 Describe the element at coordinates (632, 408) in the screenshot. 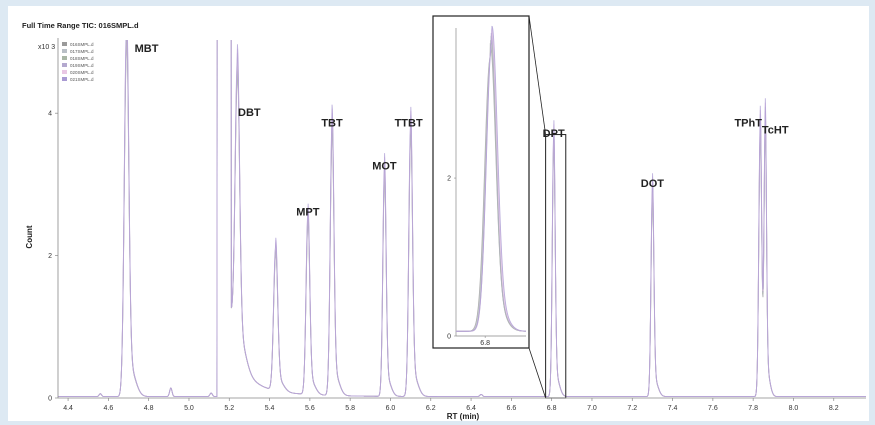

I see `x-tick-label: 7.2` at that location.